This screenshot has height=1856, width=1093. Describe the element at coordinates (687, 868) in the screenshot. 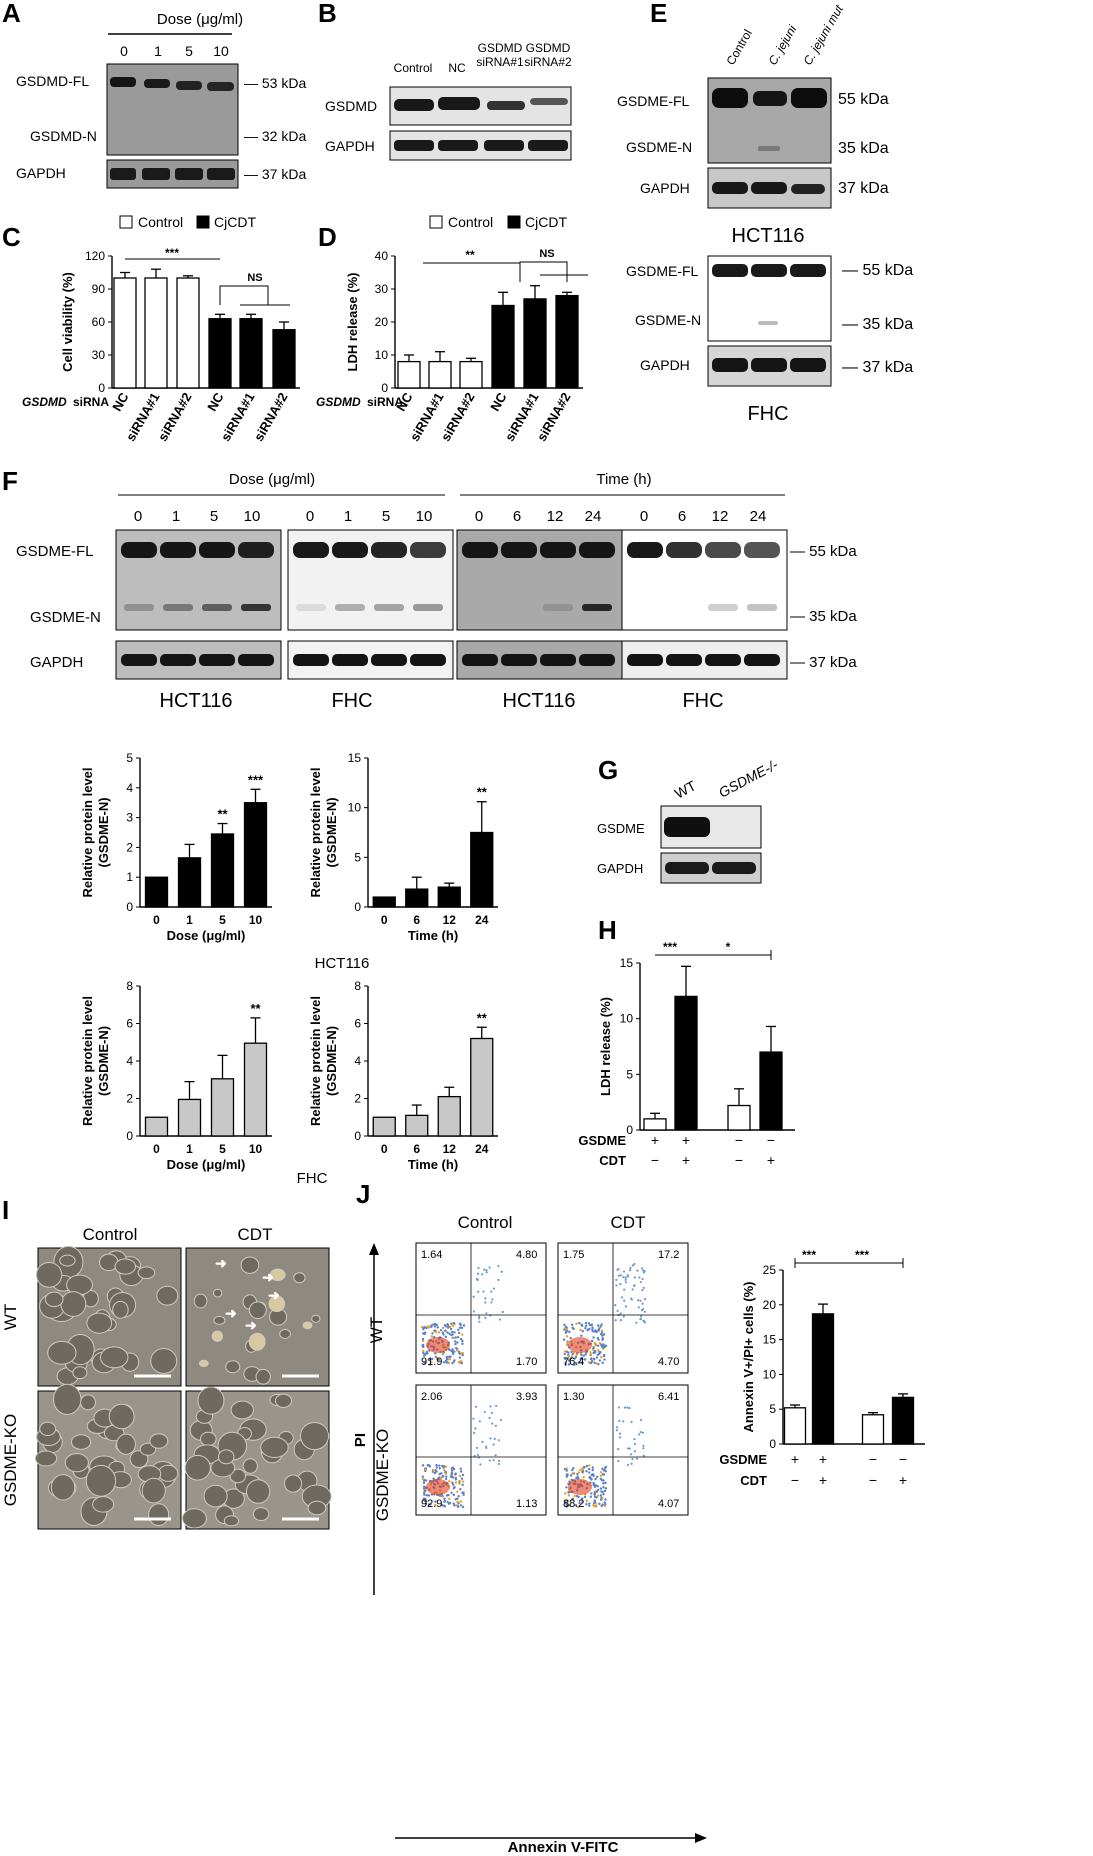

I see `blot-g-band` at that location.